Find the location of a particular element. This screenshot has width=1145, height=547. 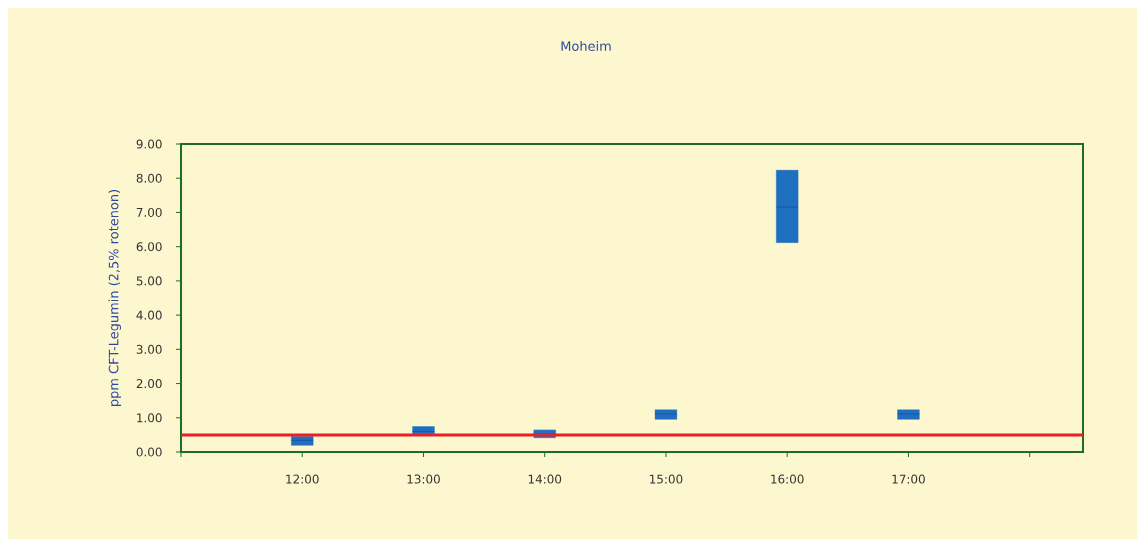

y-tick-label: 6.00 is located at coordinates (149, 247).